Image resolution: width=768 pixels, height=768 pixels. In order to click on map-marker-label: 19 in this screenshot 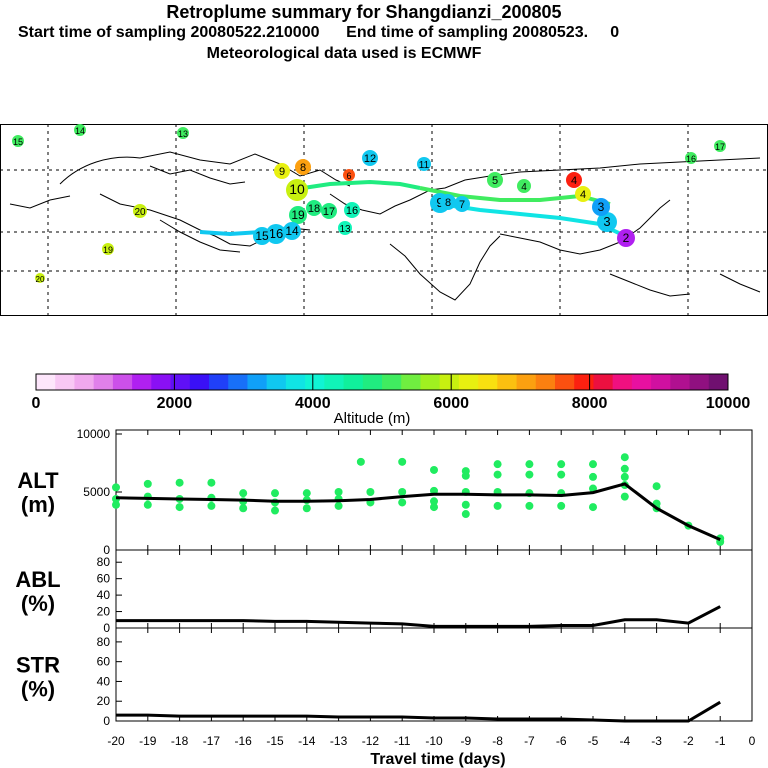, I will do `click(108, 250)`.